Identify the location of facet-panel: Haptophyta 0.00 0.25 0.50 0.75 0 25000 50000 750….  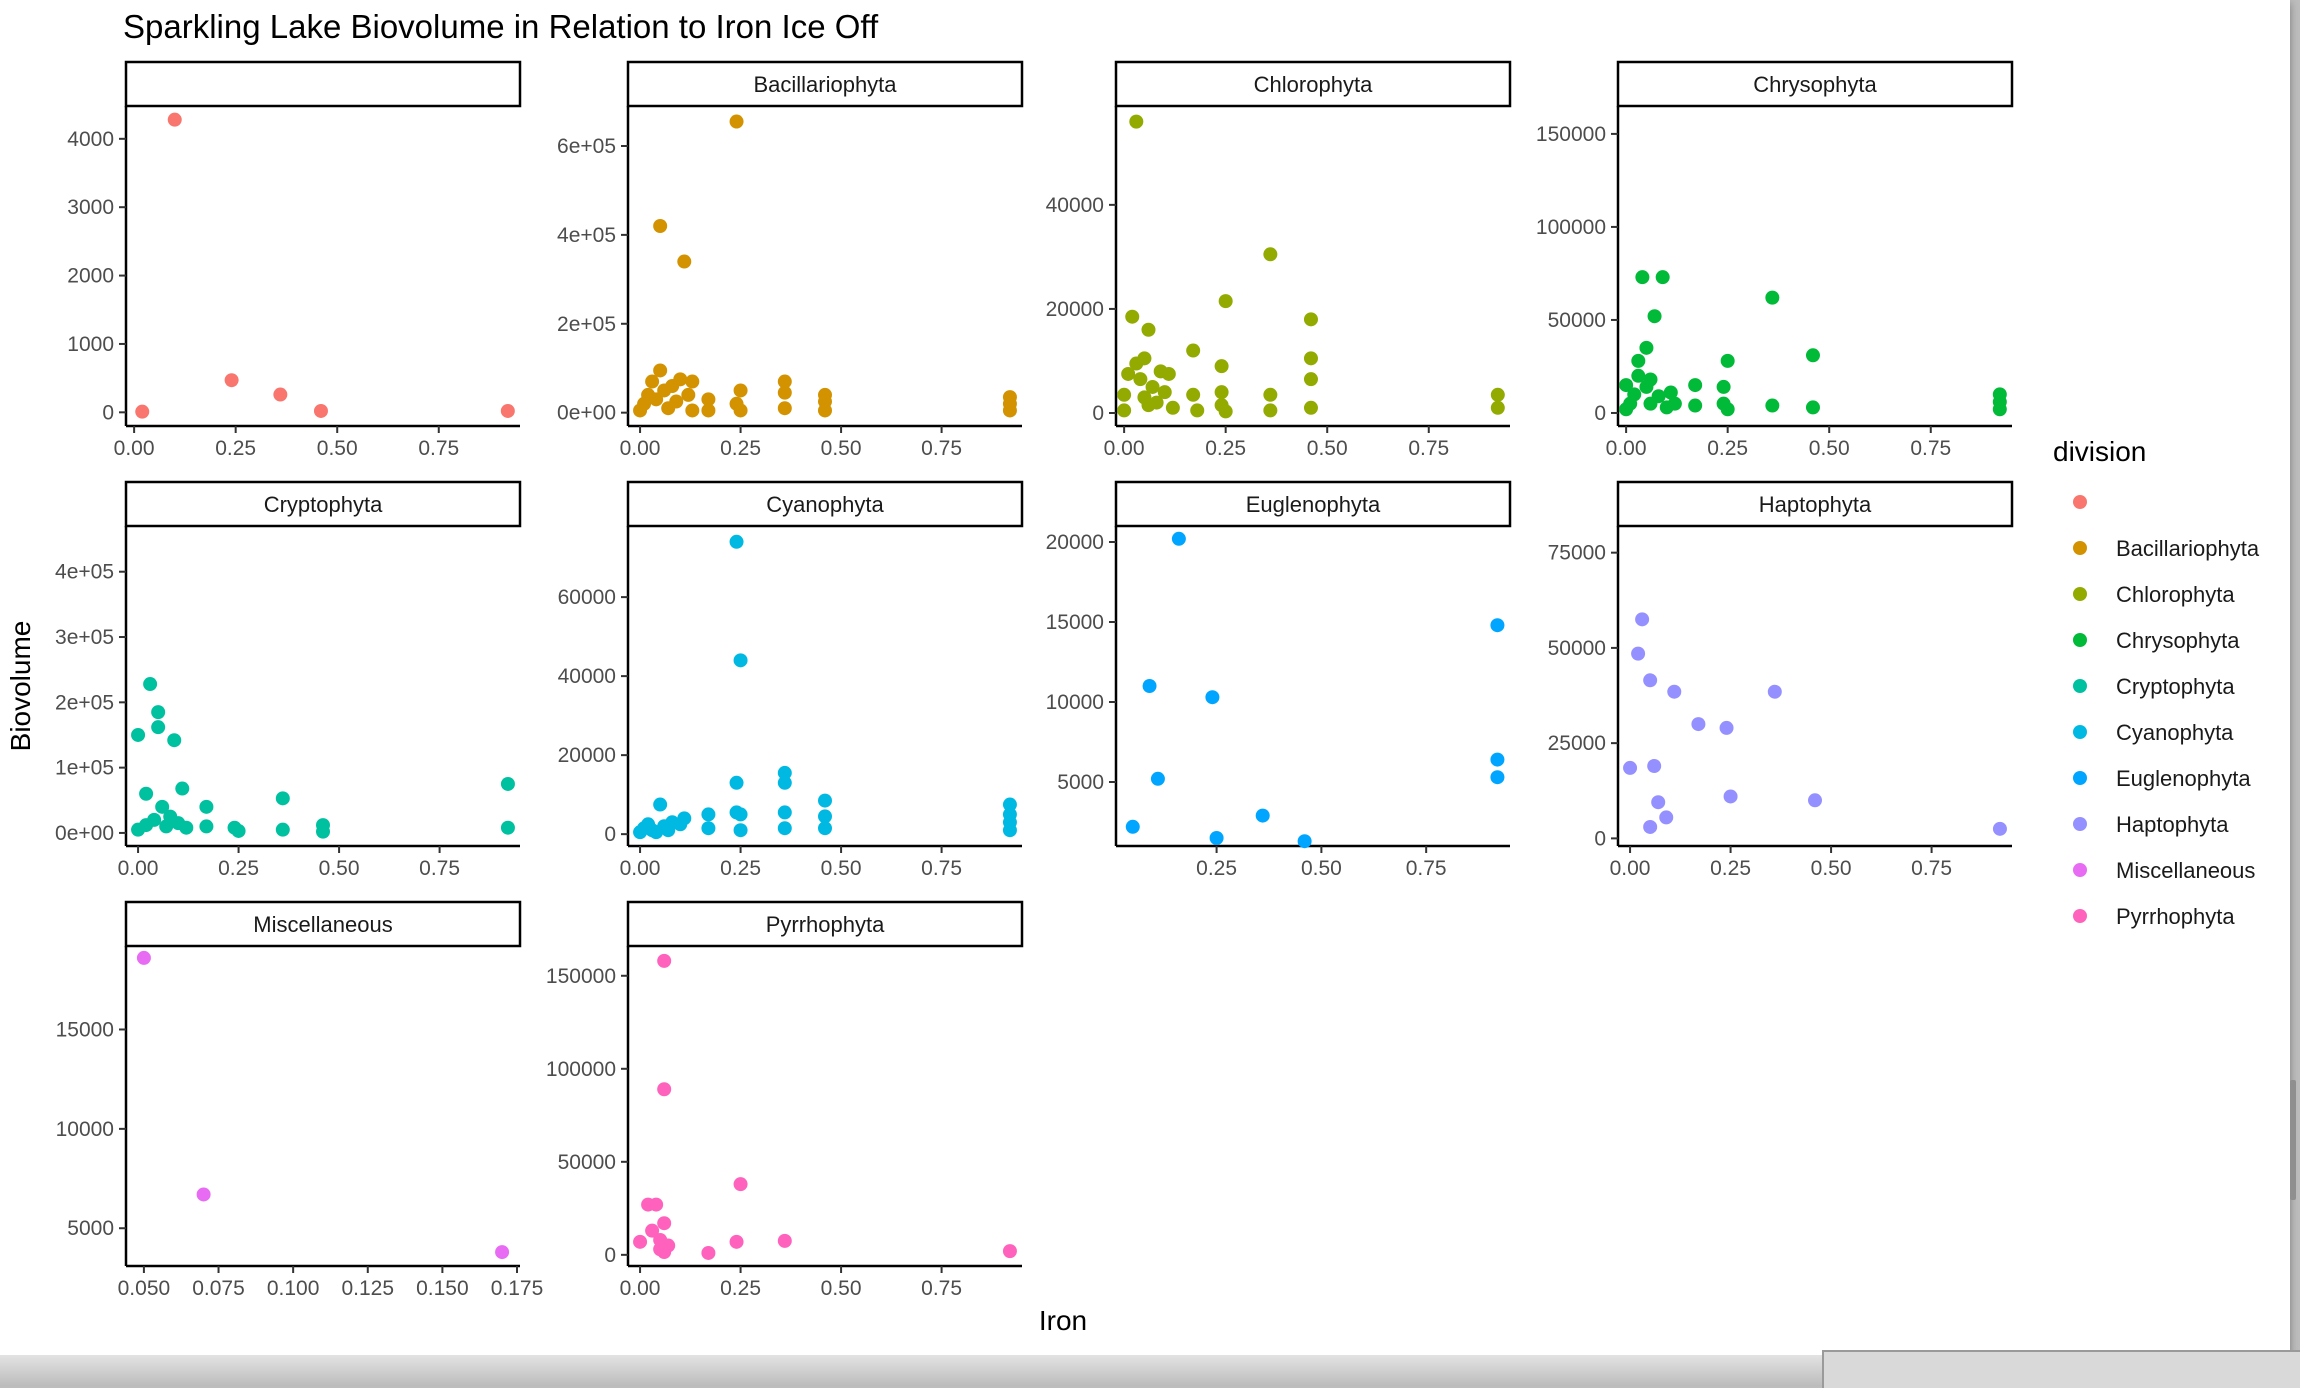
(1781, 680).